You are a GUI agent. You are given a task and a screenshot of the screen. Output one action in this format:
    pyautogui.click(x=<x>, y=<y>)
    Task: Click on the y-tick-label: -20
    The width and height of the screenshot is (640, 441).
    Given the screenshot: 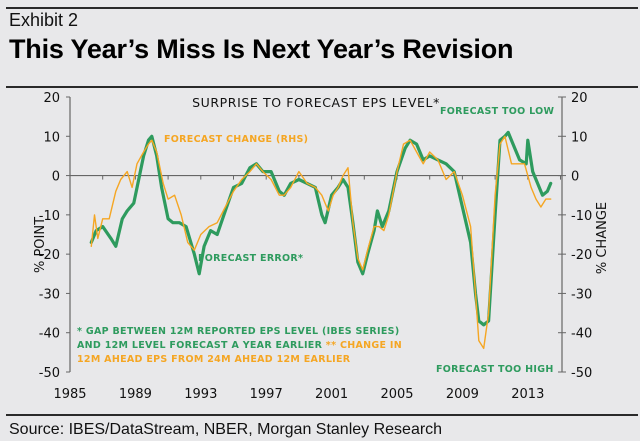 What is the action you would take?
    pyautogui.click(x=49, y=255)
    